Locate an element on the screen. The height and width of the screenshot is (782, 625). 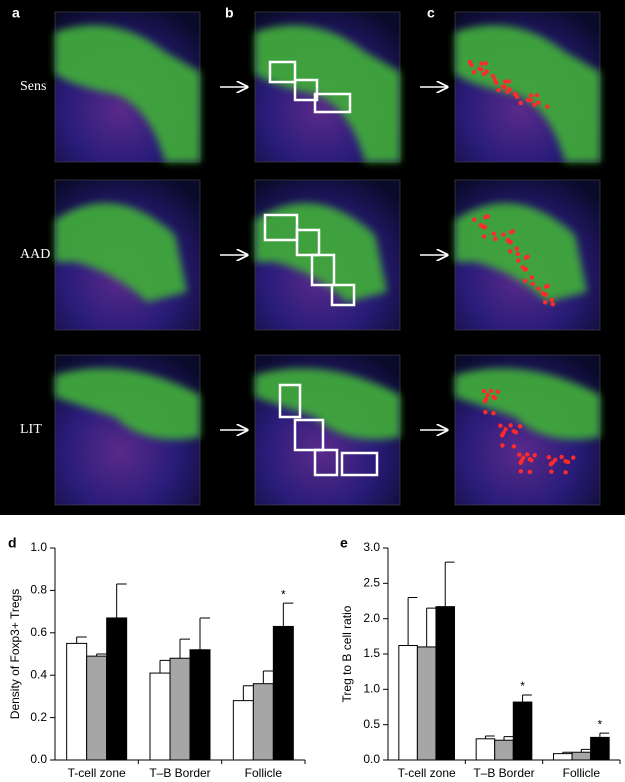
y-tick-label: 2.0 is located at coordinates (371, 618).